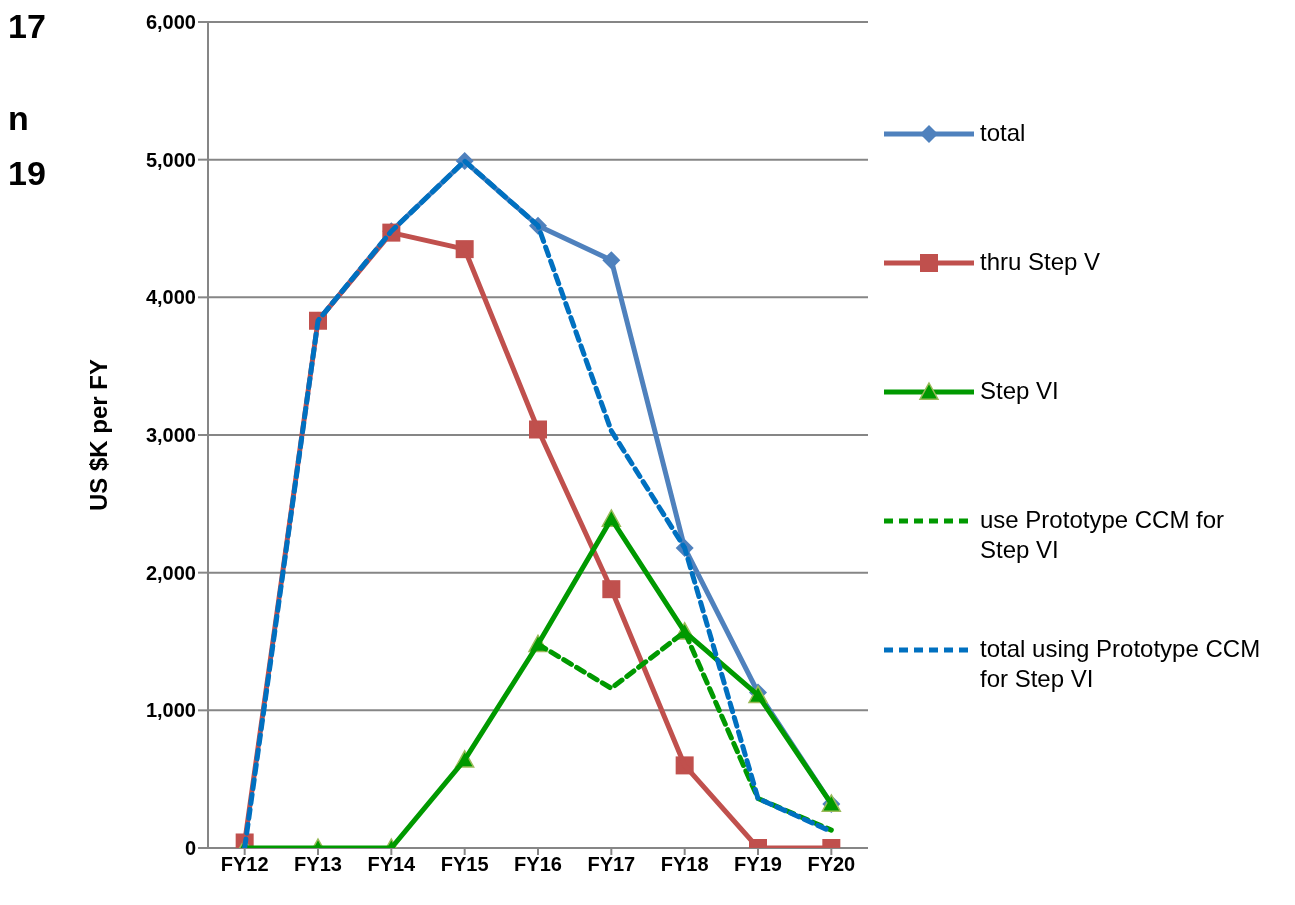 The height and width of the screenshot is (905, 1295). I want to click on text: n, so click(18, 118).